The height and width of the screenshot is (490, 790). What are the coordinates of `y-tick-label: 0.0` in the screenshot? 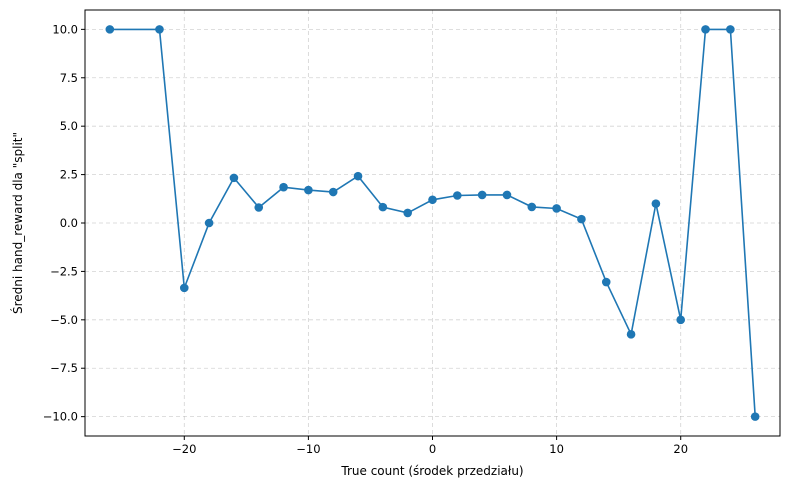 It's located at (69, 223).